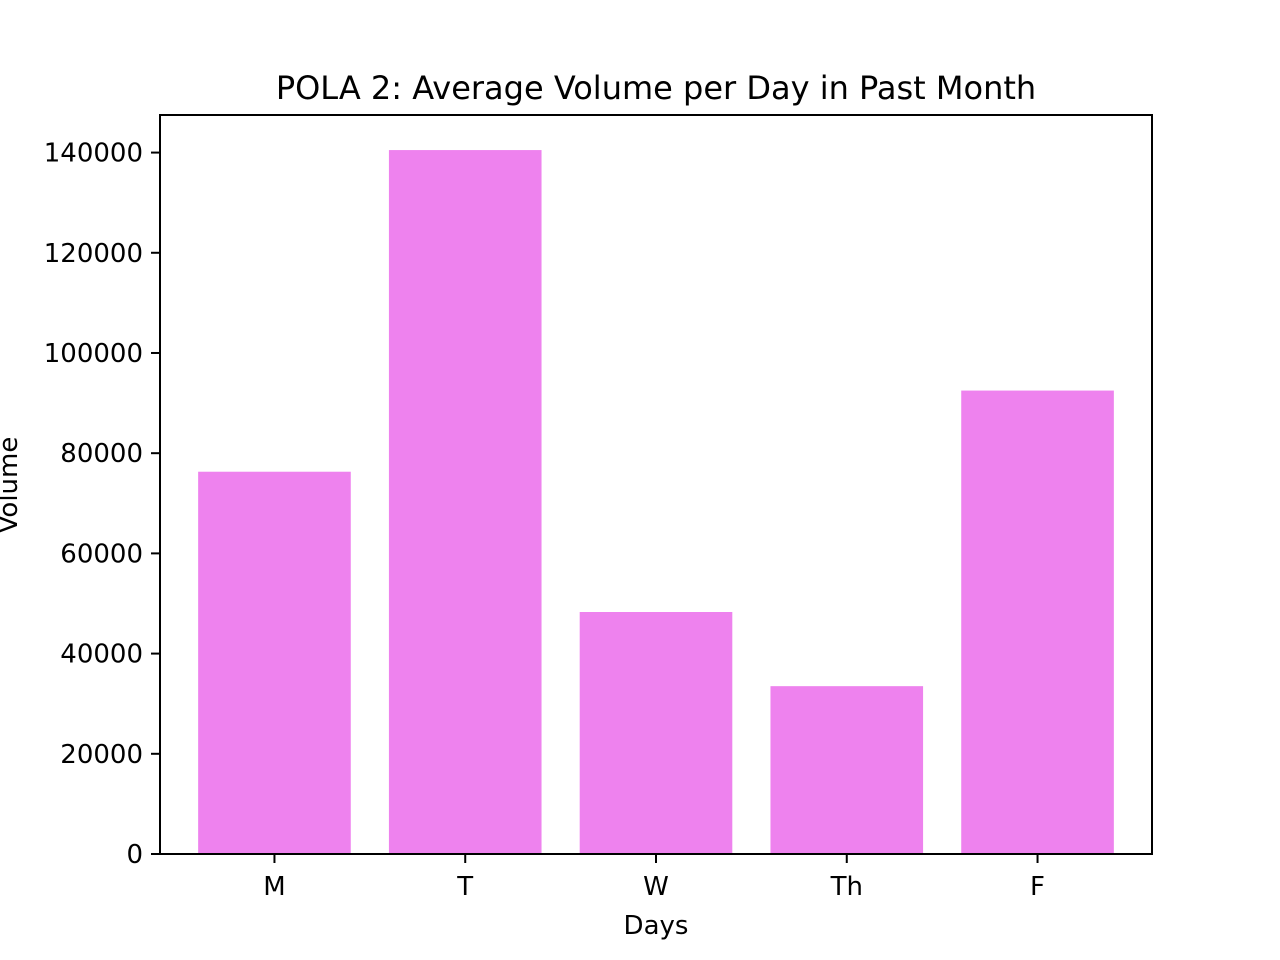  Describe the element at coordinates (101, 454) in the screenshot. I see `y-tick-label: 80000` at that location.